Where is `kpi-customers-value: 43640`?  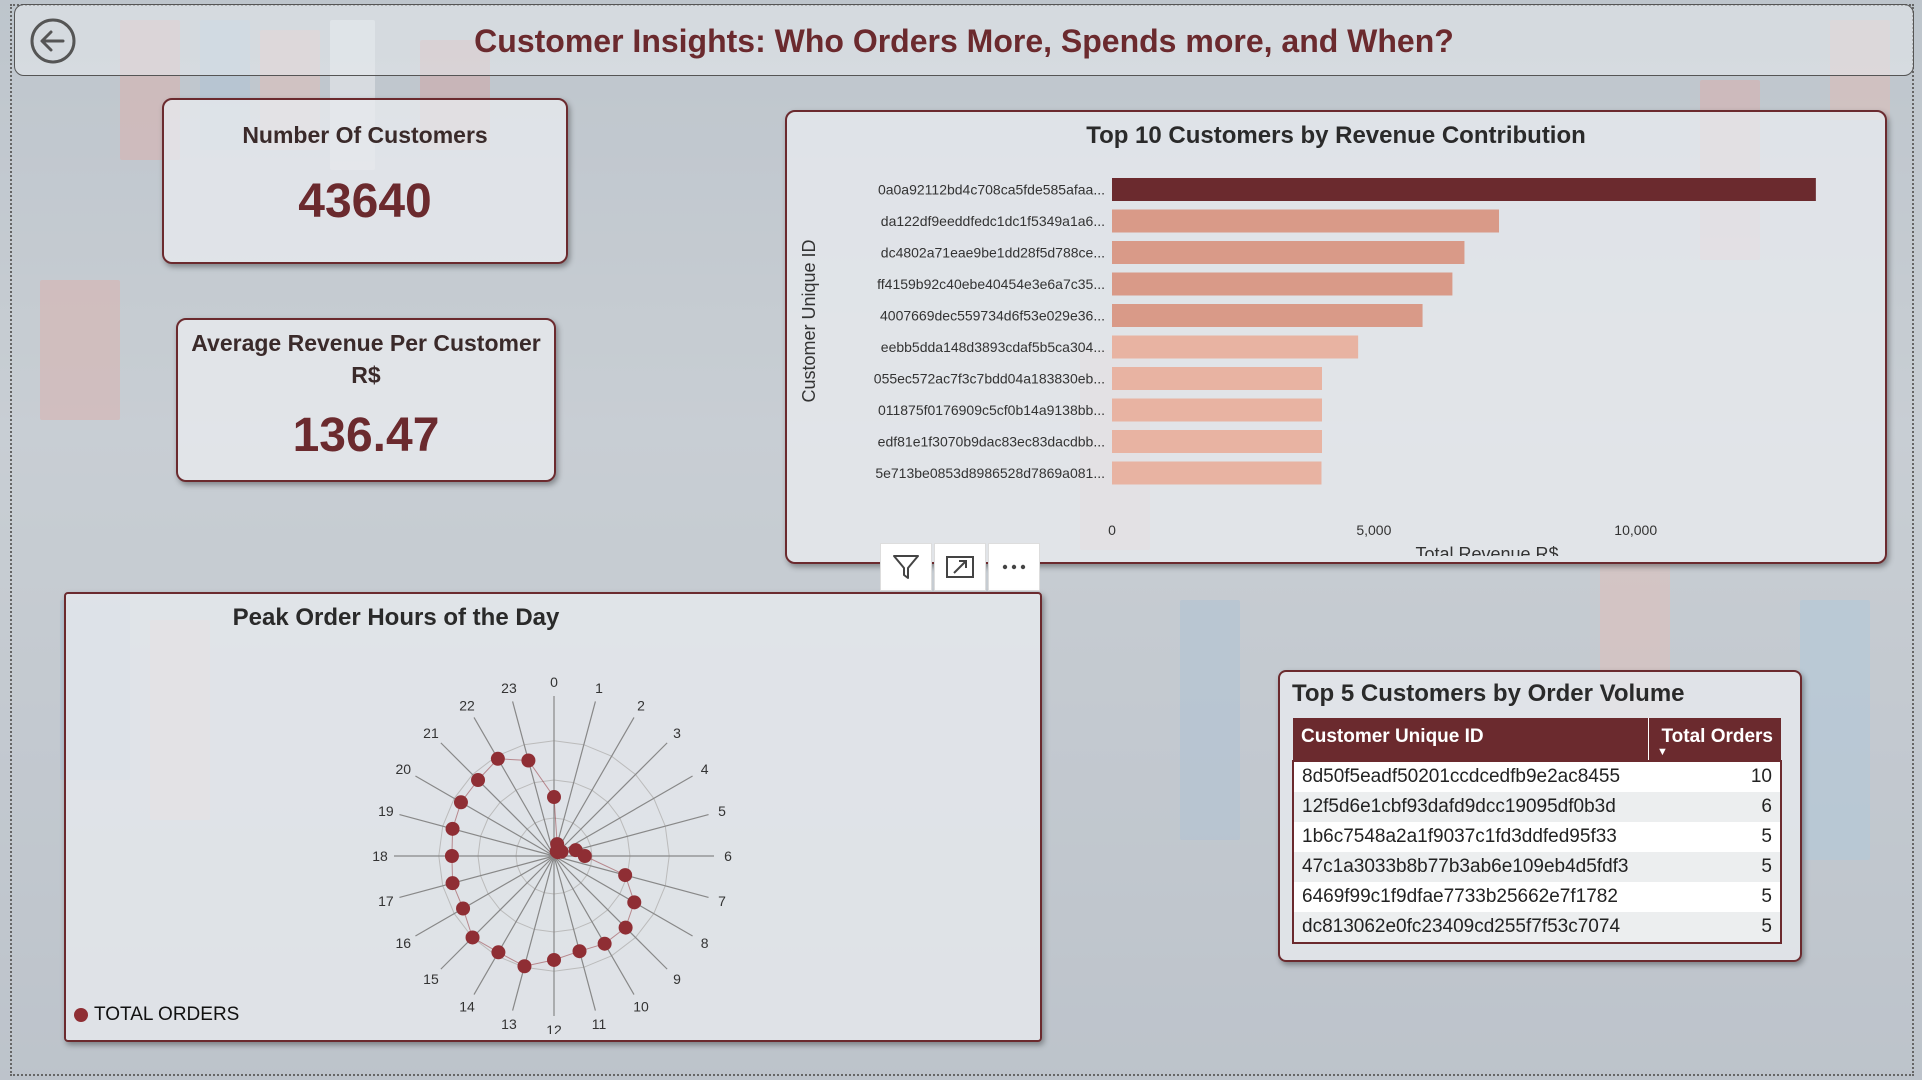 kpi-customers-value: 43640 is located at coordinates (365, 201).